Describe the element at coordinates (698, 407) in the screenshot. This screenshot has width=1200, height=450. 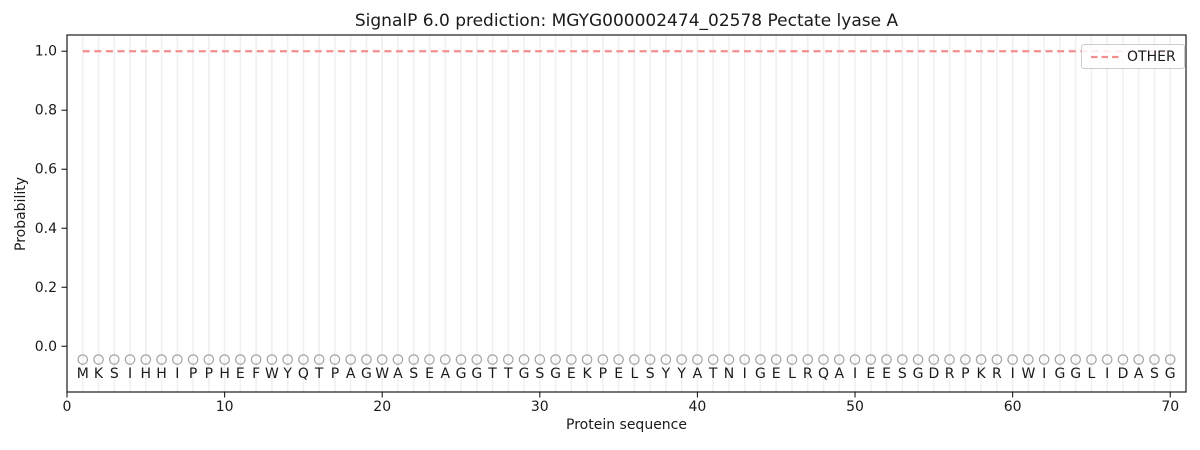
I see `x-tick-label: 40` at that location.